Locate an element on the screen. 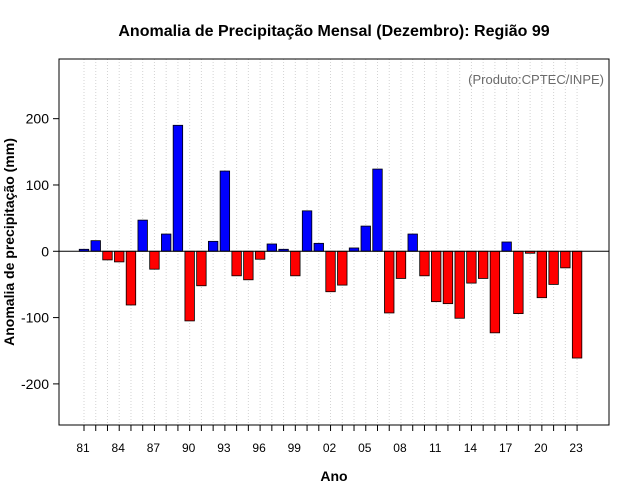 This screenshot has height=500, width=640. bar-1984 is located at coordinates (119, 256).